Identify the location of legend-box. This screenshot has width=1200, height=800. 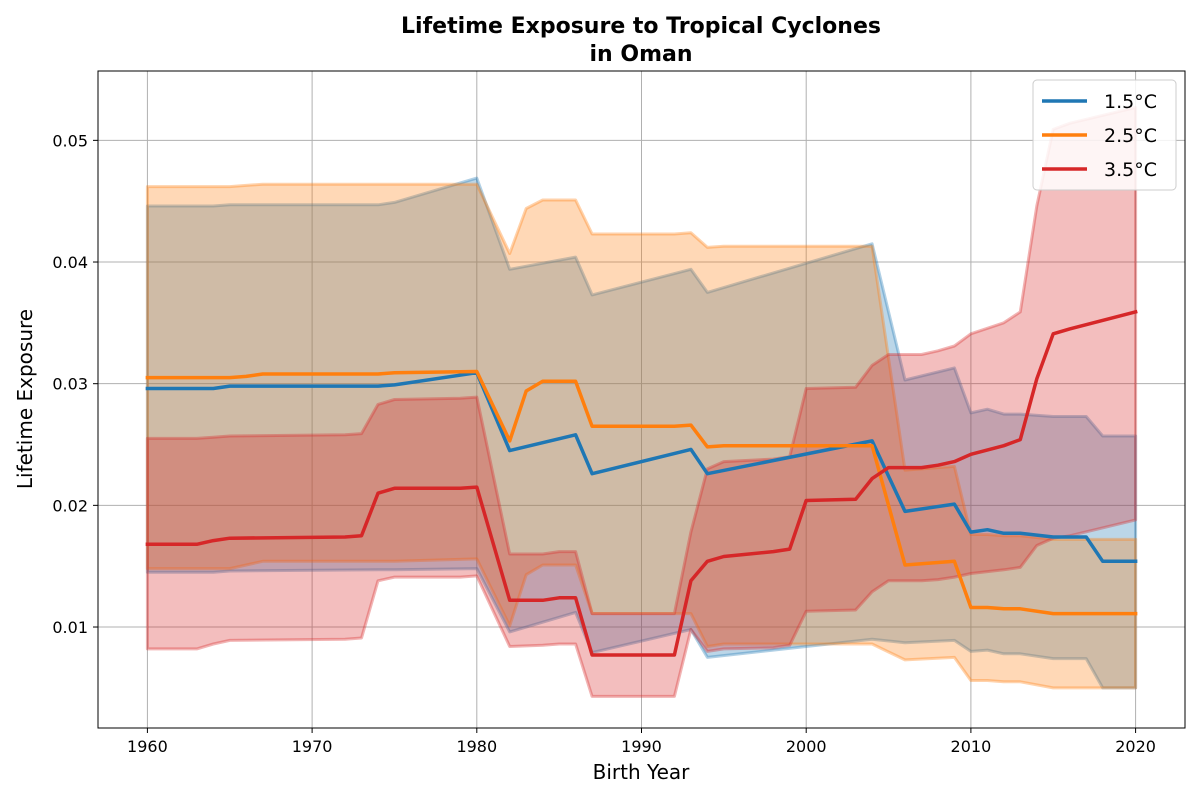
(1104, 135).